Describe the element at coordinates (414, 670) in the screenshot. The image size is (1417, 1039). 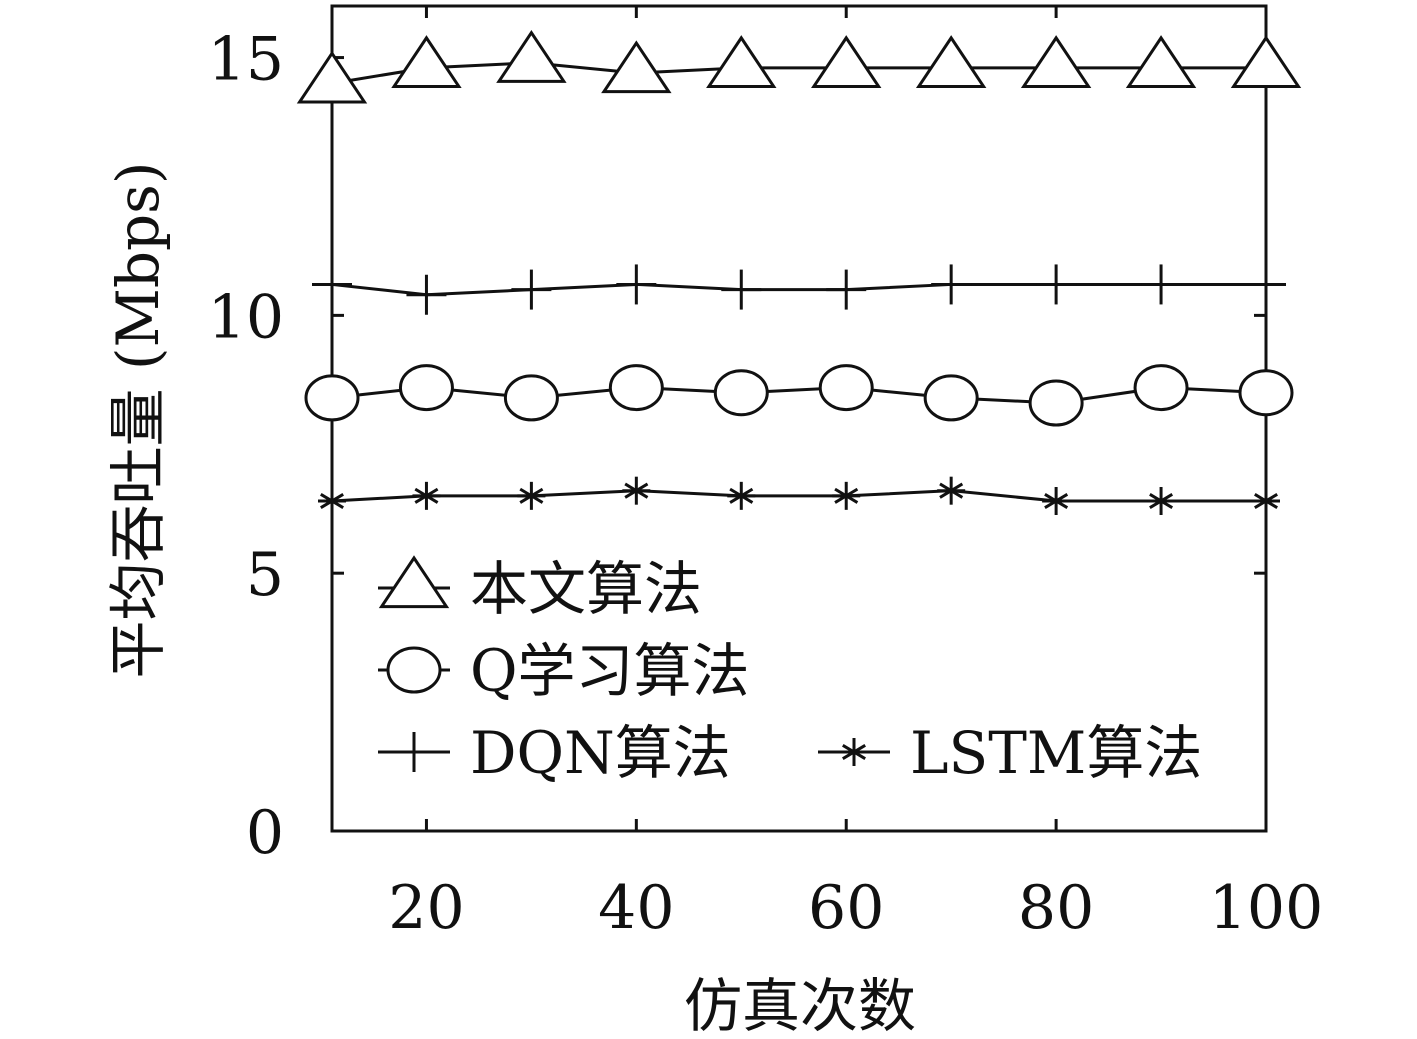
I see `legend-marker-circle` at that location.